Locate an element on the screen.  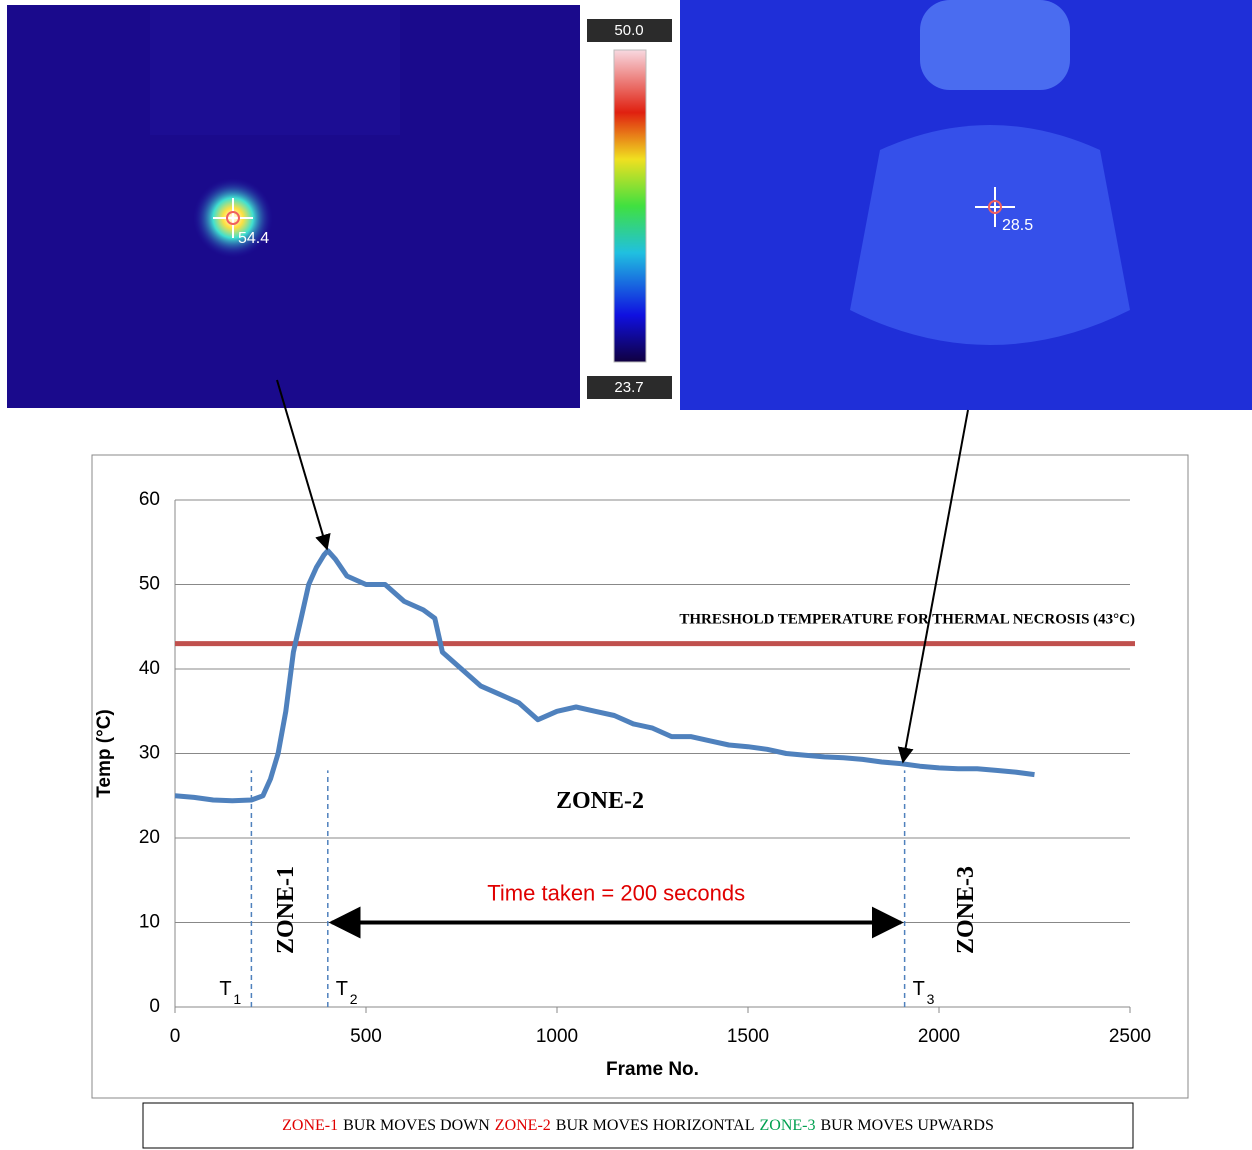
caption-part: ZONE-2 is located at coordinates (523, 1125).